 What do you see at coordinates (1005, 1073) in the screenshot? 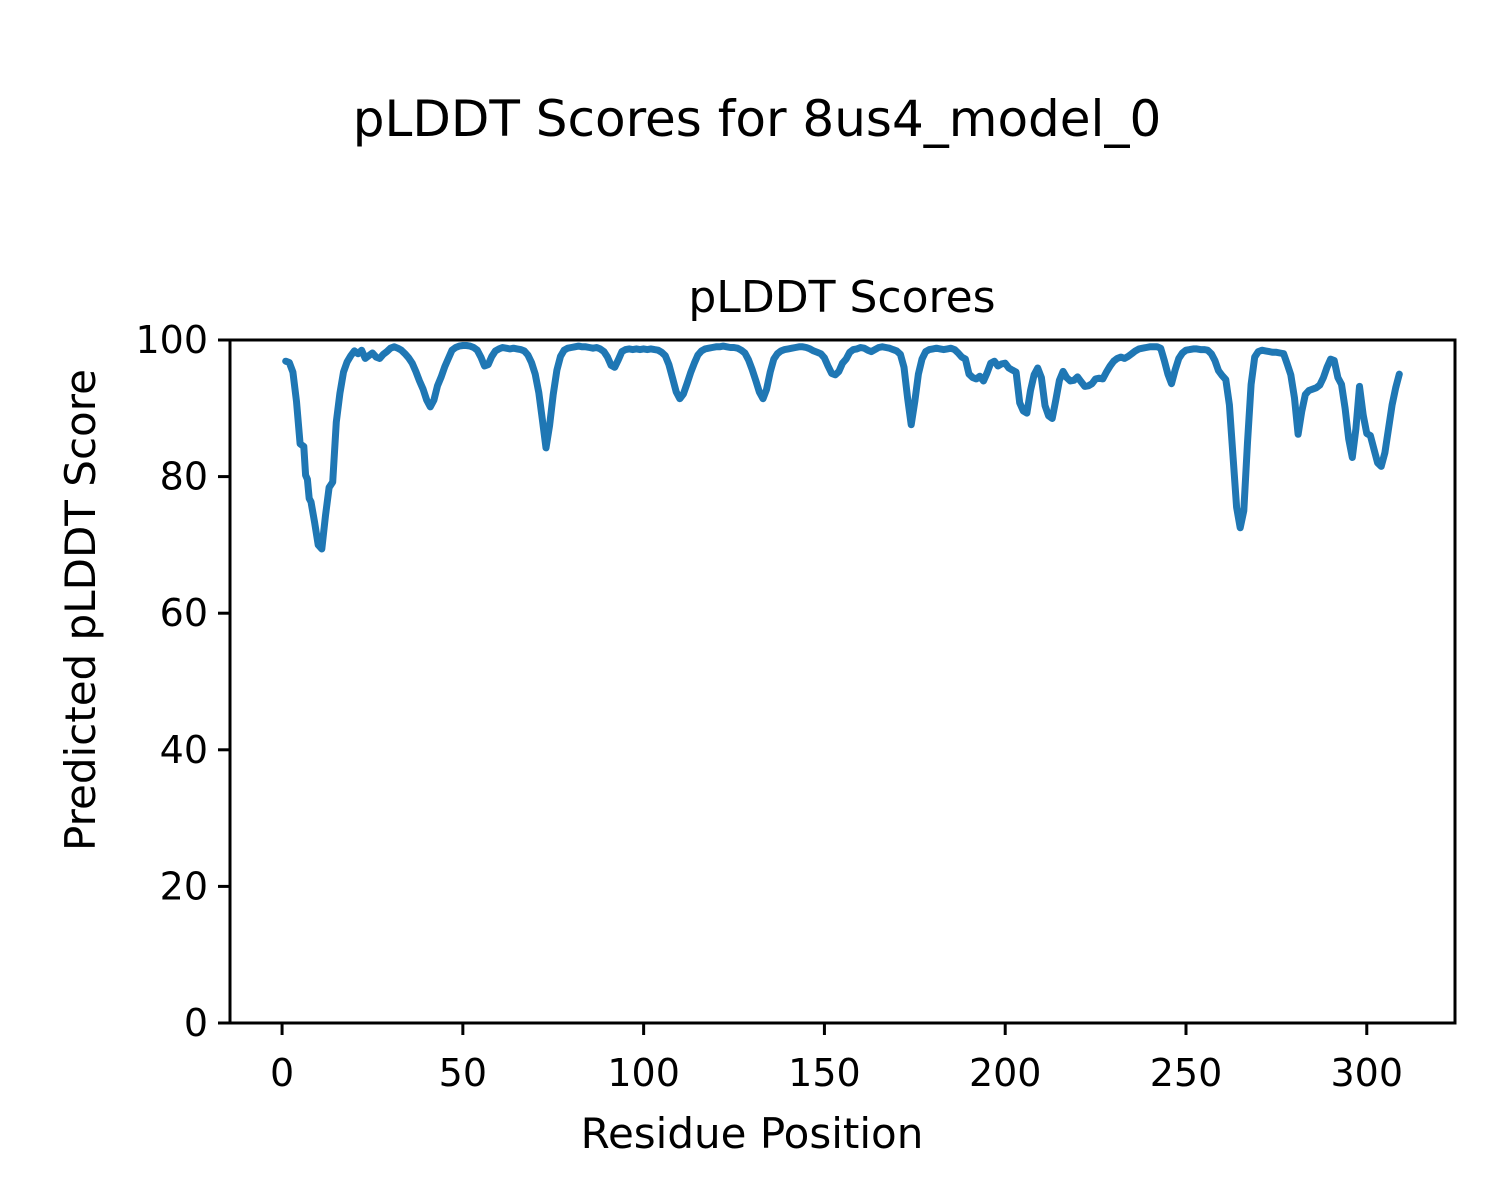
I see `x-tick-label: 200` at bounding box center [1005, 1073].